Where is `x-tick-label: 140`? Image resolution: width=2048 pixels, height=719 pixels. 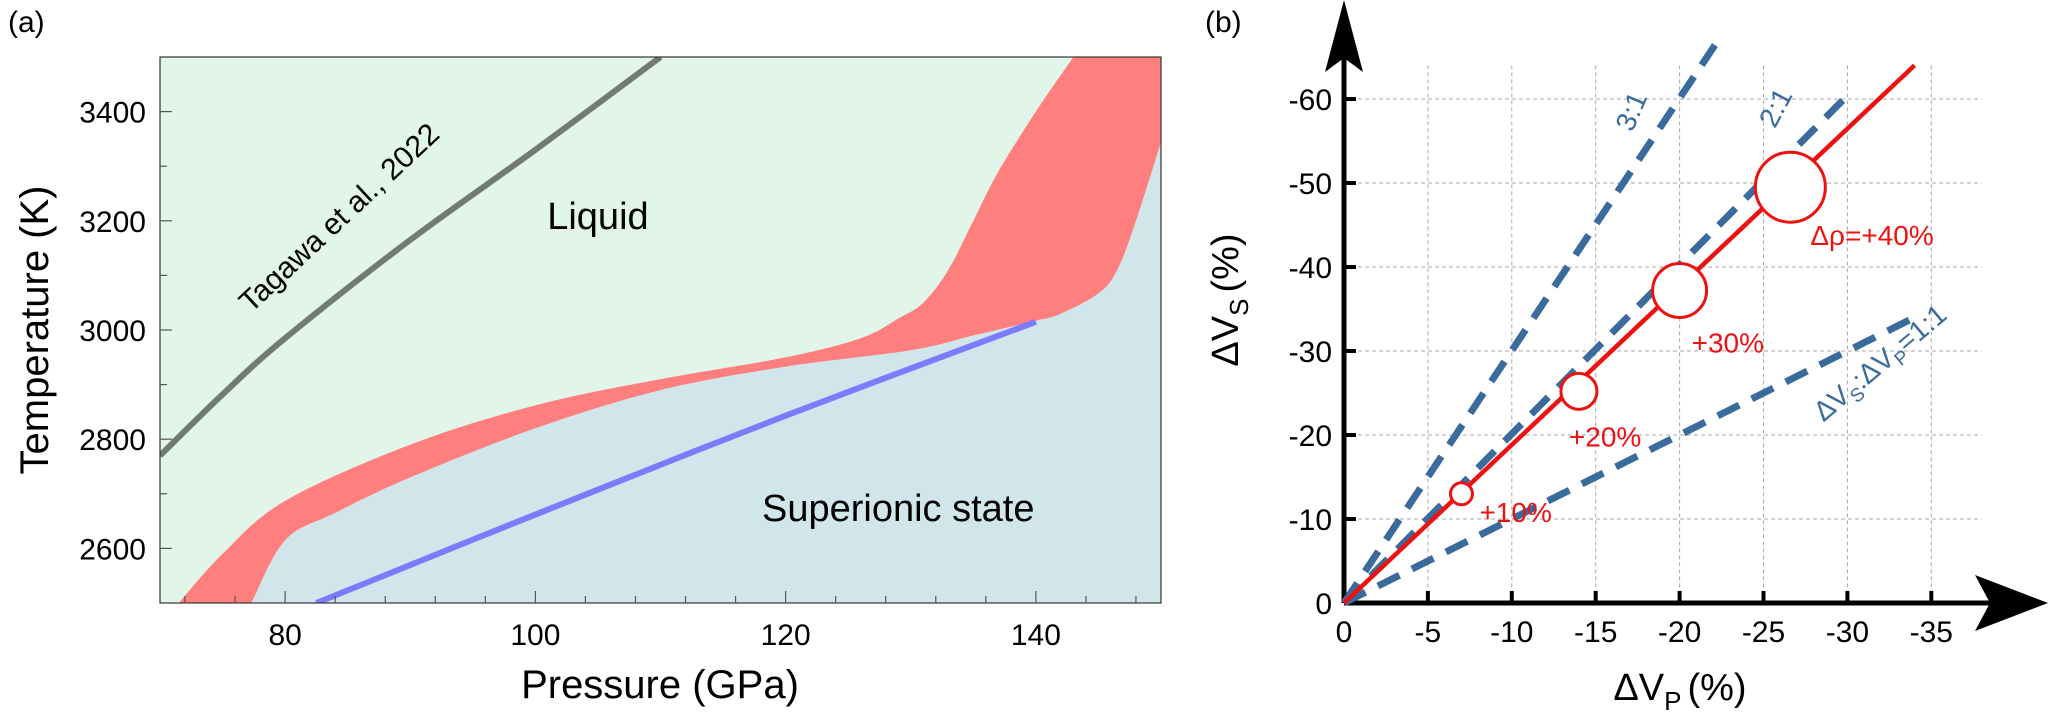
x-tick-label: 140 is located at coordinates (1036, 635).